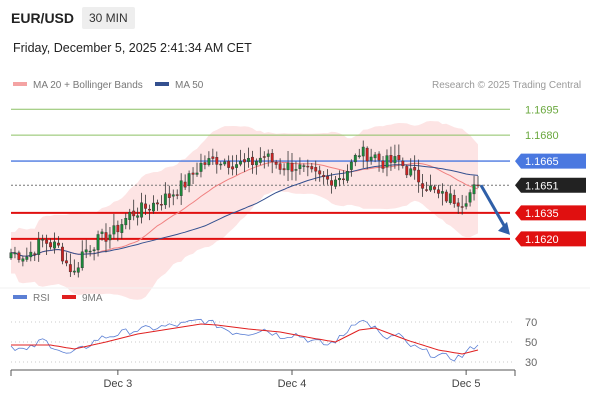 Image resolution: width=590 pixels, height=400 pixels. I want to click on support-level-label: 1.1635, so click(542, 214).